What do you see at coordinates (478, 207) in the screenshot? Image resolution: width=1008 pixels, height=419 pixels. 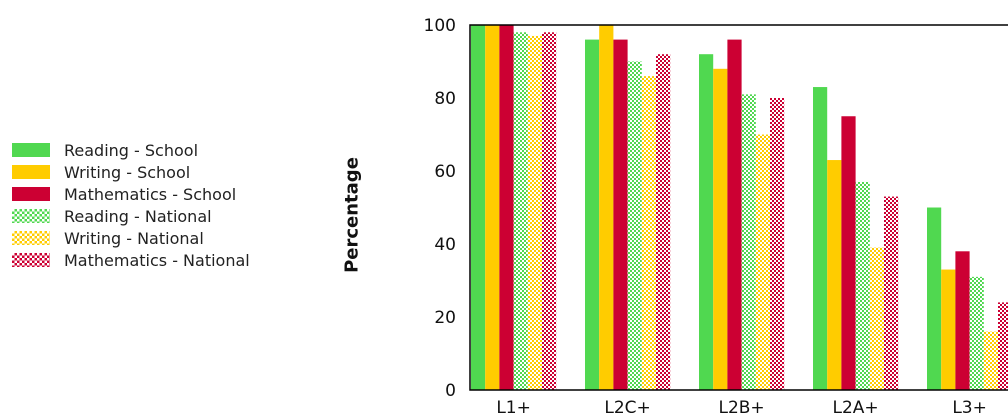 I see `bar-reading-school-l1` at bounding box center [478, 207].